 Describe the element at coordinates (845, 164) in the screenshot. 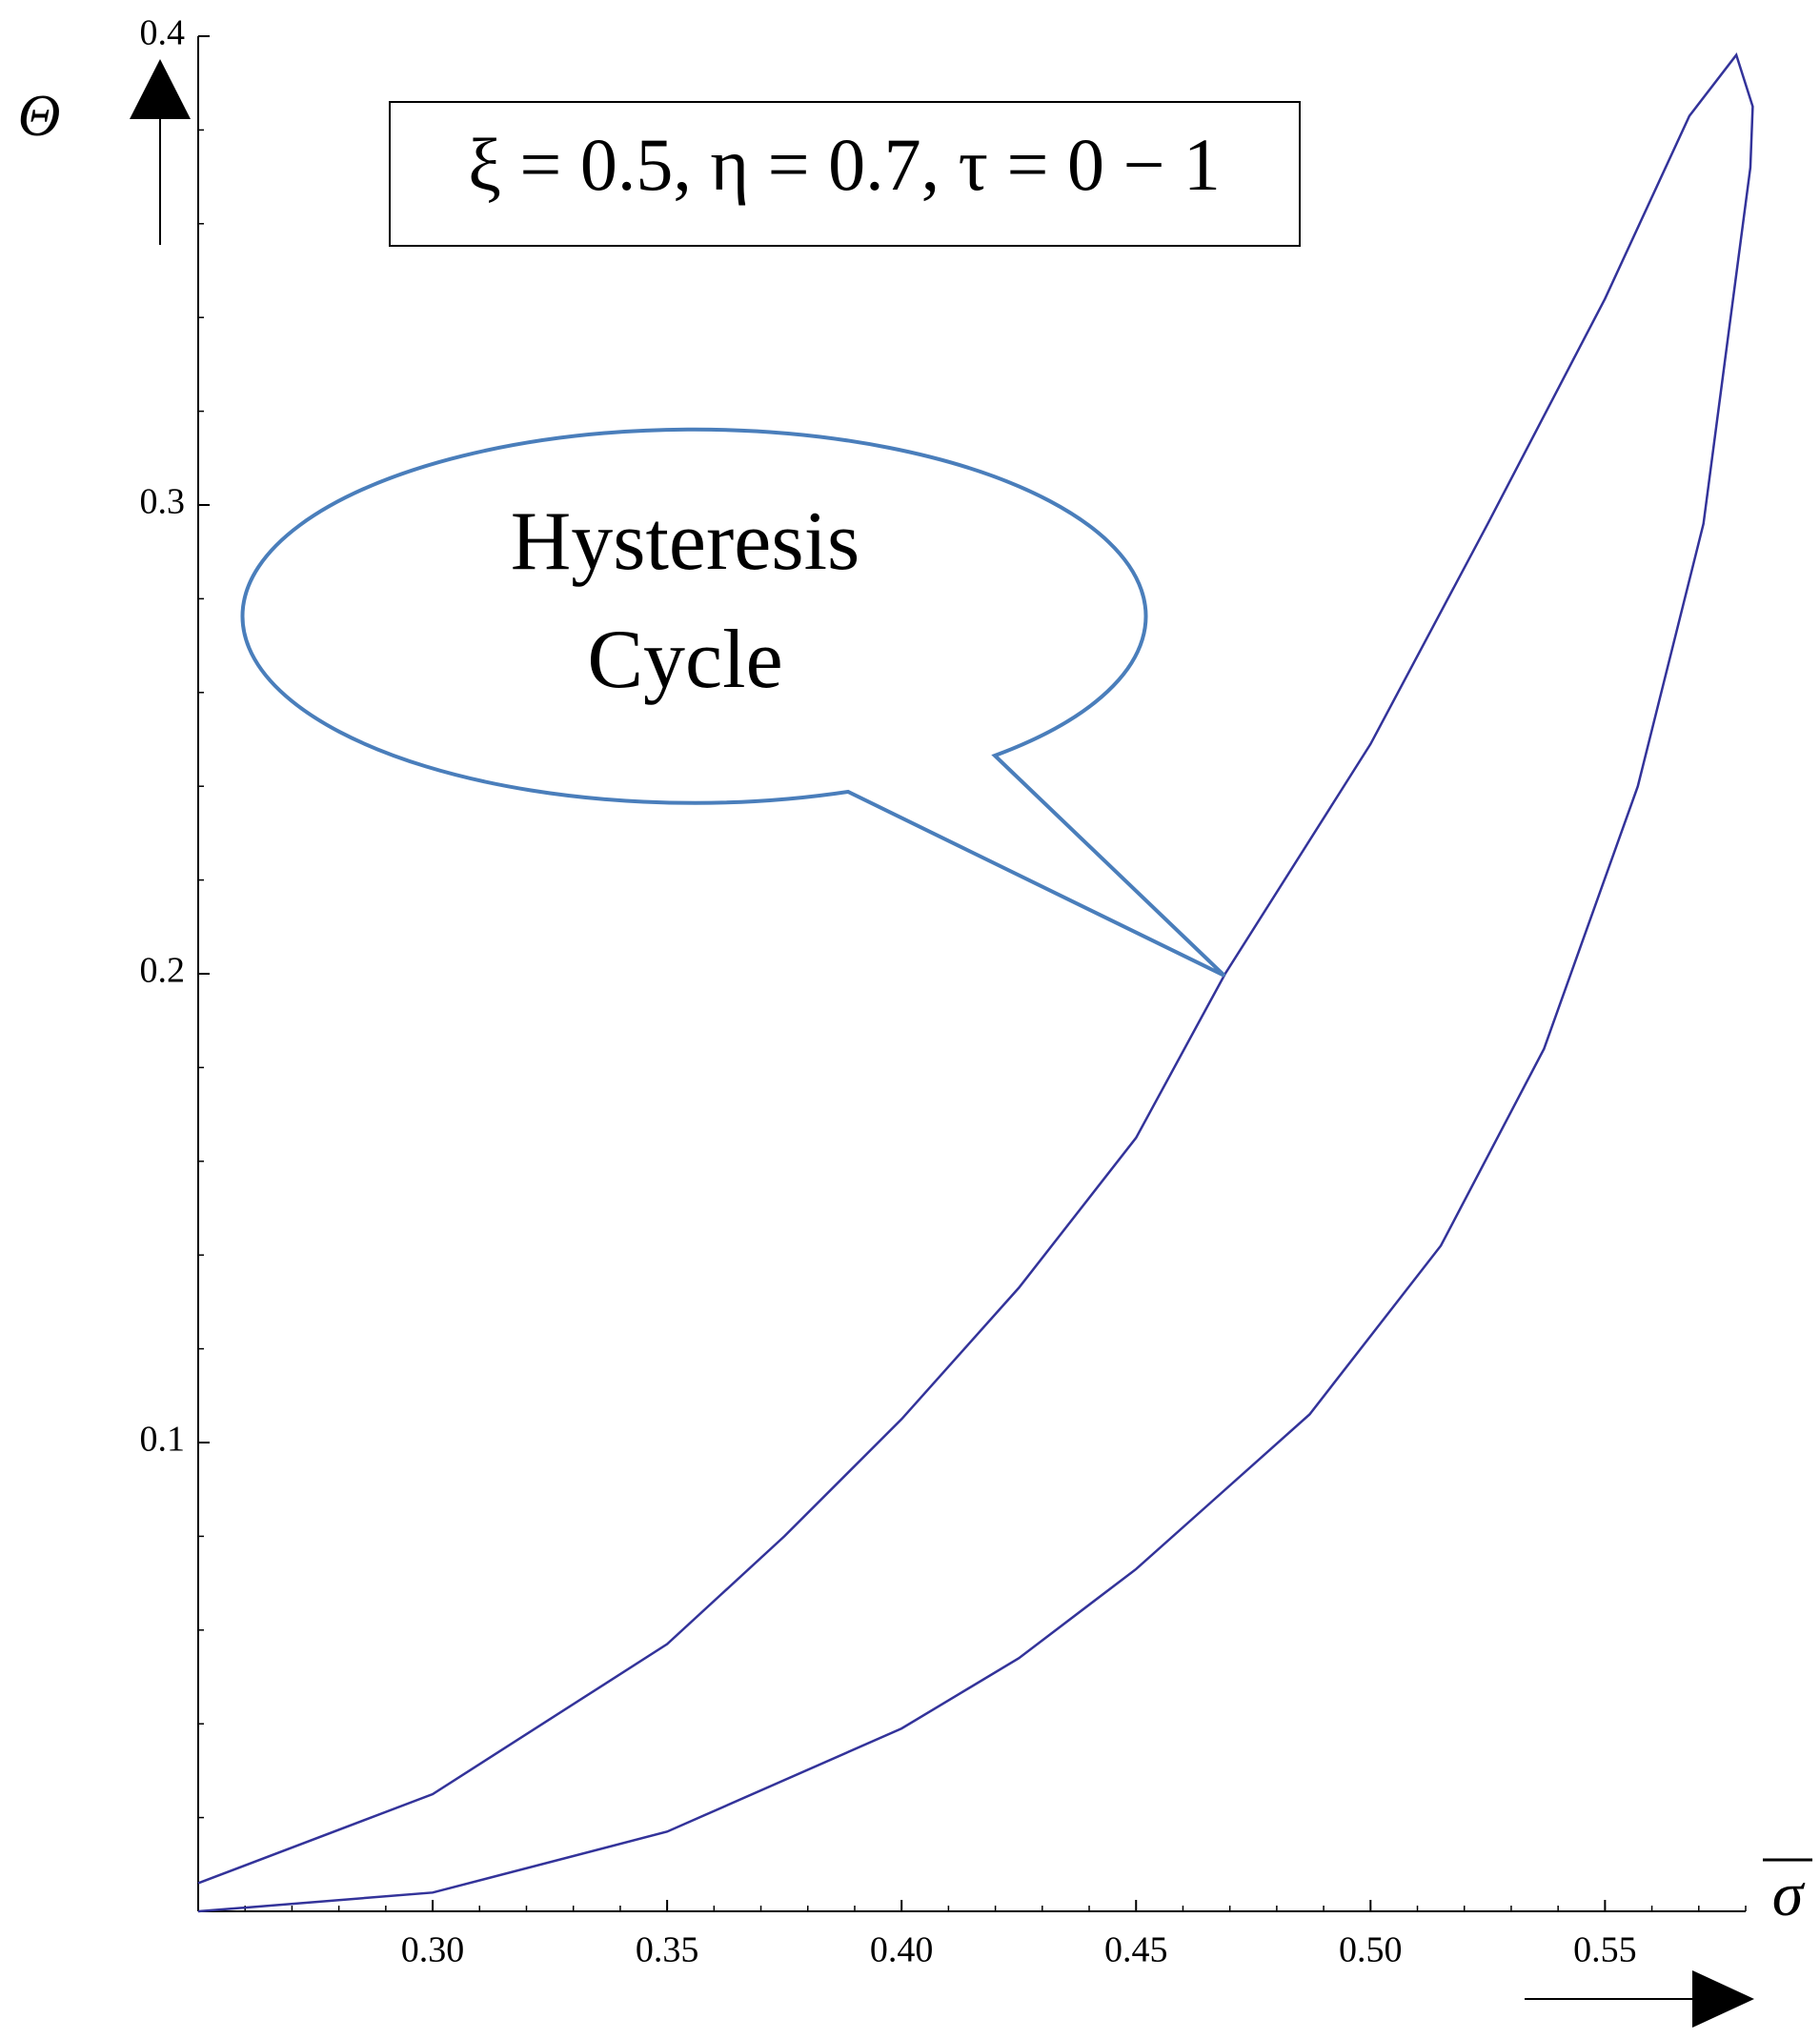

I see `annotation: ξ = 0.5, η = 0.7, τ = 0 − 1` at that location.